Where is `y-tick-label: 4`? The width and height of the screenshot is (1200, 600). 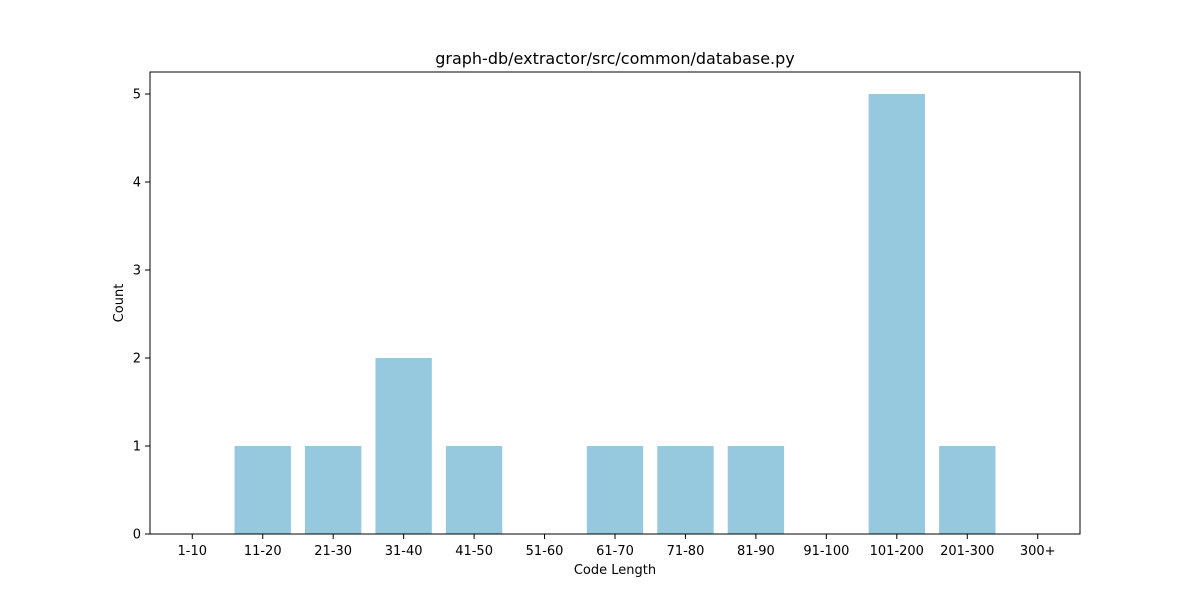
y-tick-label: 4 is located at coordinates (137, 183).